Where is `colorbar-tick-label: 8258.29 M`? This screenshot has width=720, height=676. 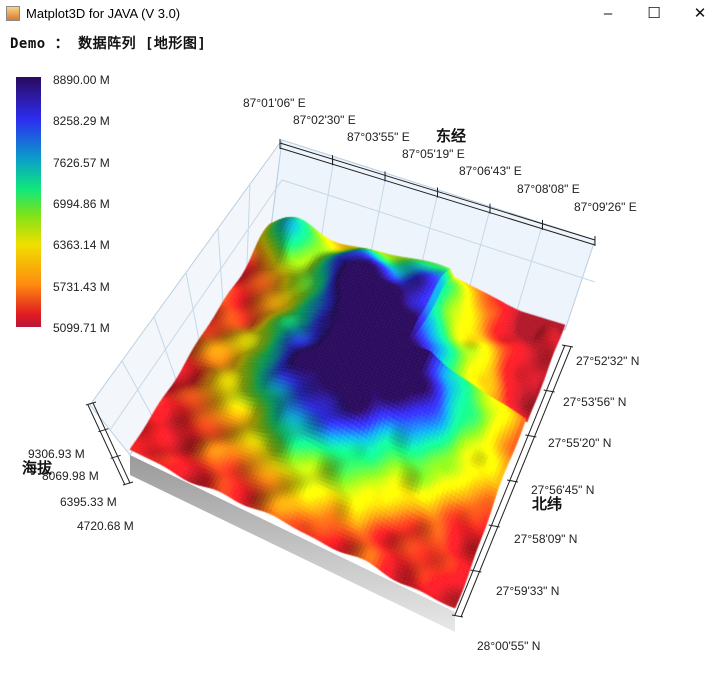 colorbar-tick-label: 8258.29 M is located at coordinates (81, 121).